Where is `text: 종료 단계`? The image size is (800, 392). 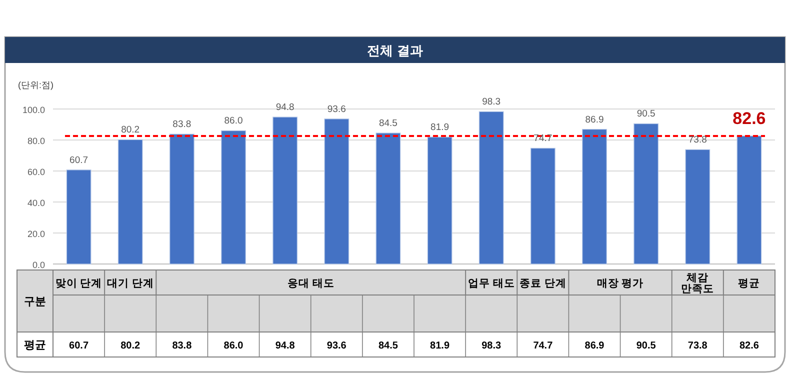
text: 종료 단계 is located at coordinates (542, 284).